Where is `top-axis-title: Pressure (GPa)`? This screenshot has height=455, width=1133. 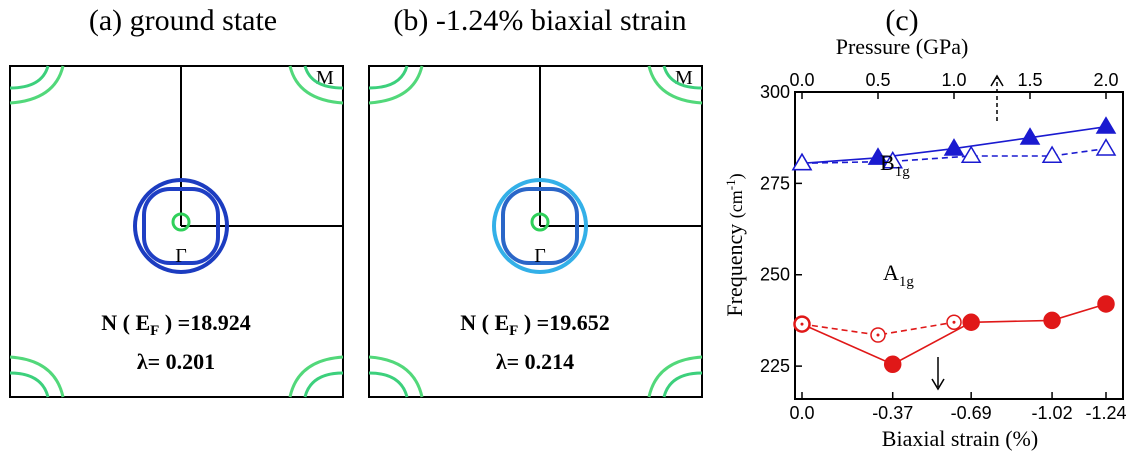 top-axis-title: Pressure (GPa) is located at coordinates (902, 46).